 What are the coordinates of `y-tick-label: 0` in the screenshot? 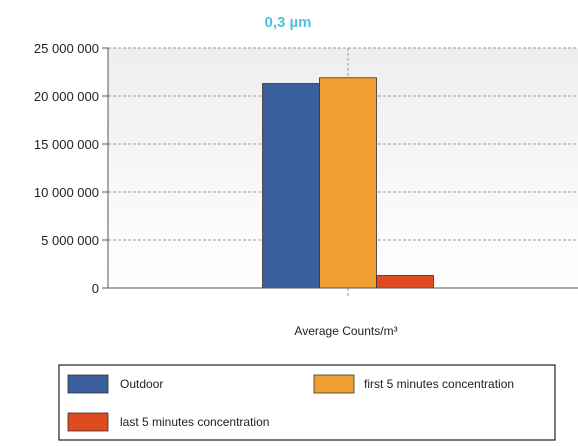 It's located at (95, 288).